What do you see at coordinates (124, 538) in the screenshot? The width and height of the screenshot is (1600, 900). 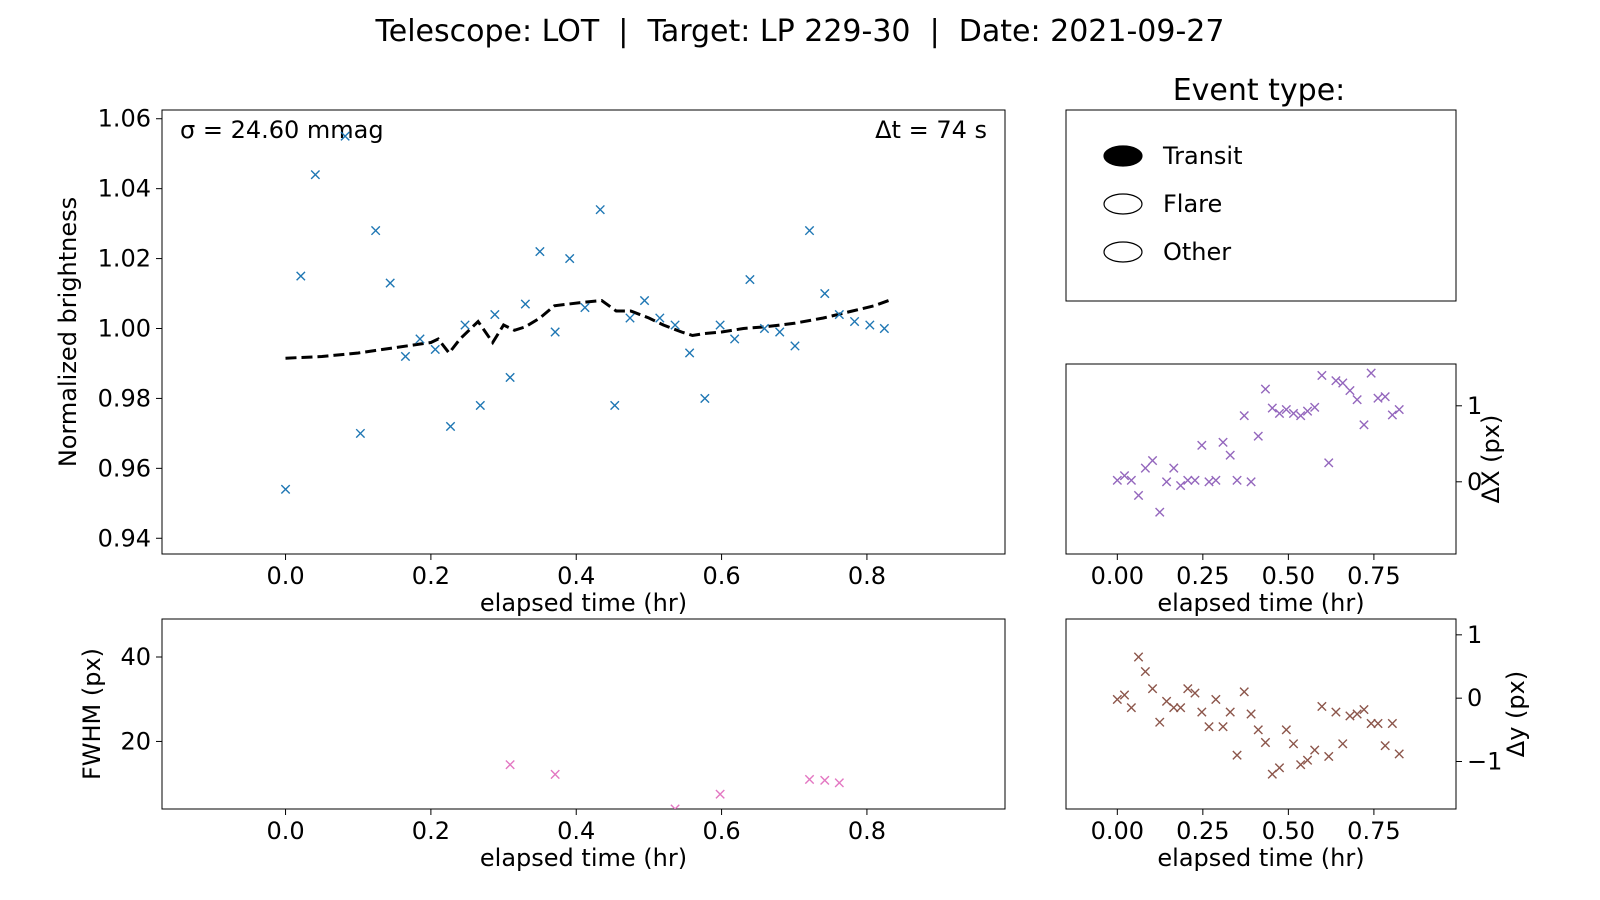 I see `y-tick-label: 0.94` at bounding box center [124, 538].